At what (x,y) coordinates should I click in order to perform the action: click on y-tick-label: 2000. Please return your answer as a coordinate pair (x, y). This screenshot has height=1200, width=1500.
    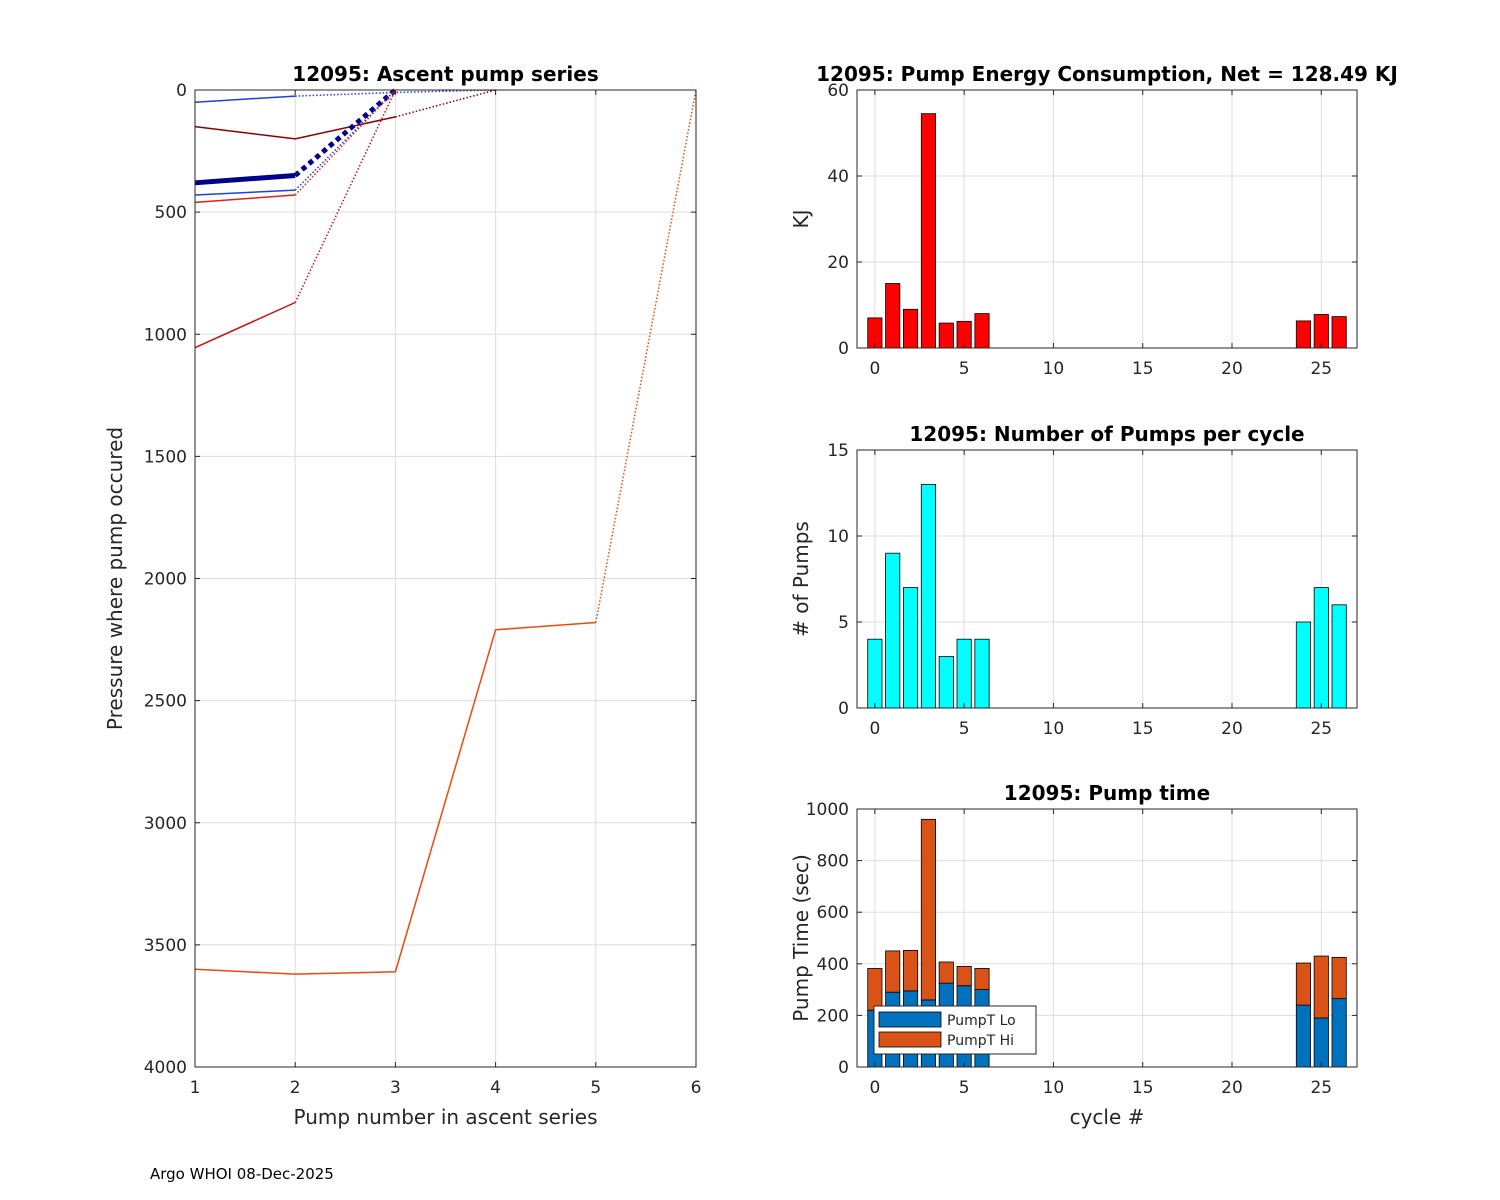
    Looking at the image, I should click on (165, 580).